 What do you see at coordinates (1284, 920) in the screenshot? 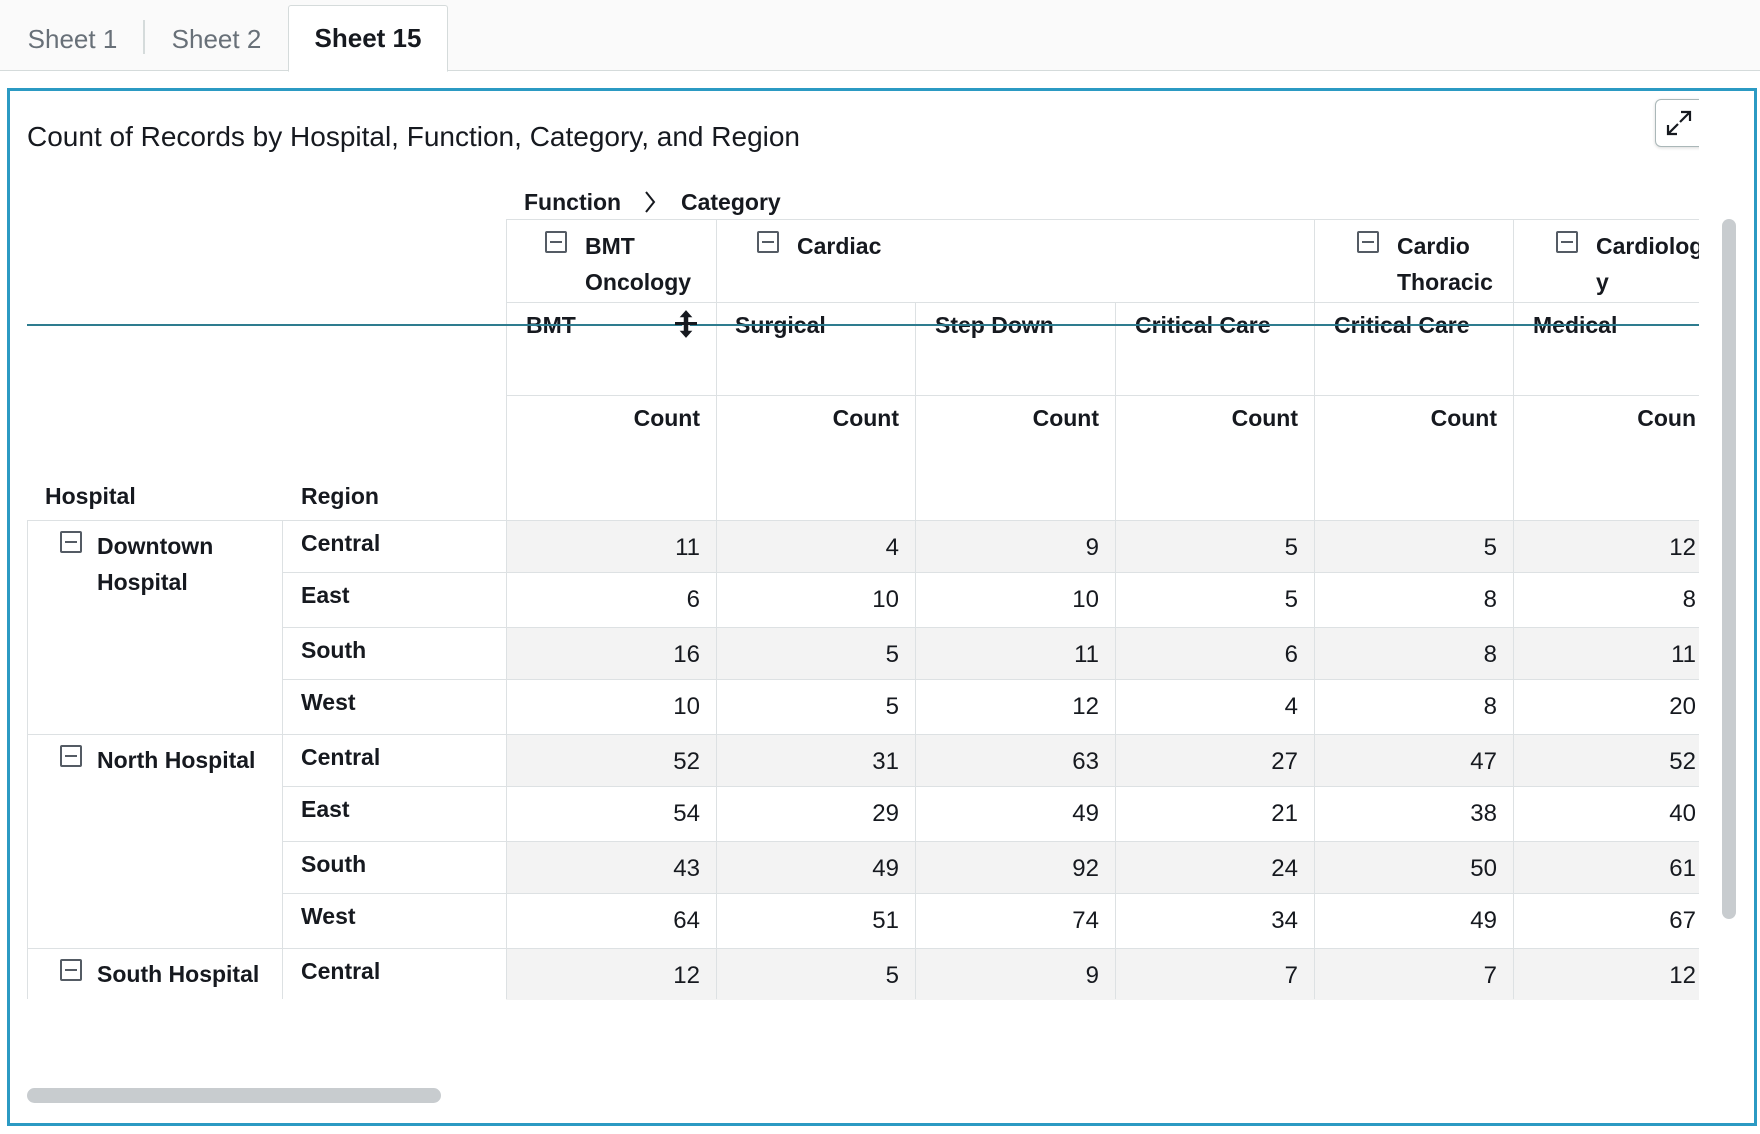
I see `value-cell: 34` at bounding box center [1284, 920].